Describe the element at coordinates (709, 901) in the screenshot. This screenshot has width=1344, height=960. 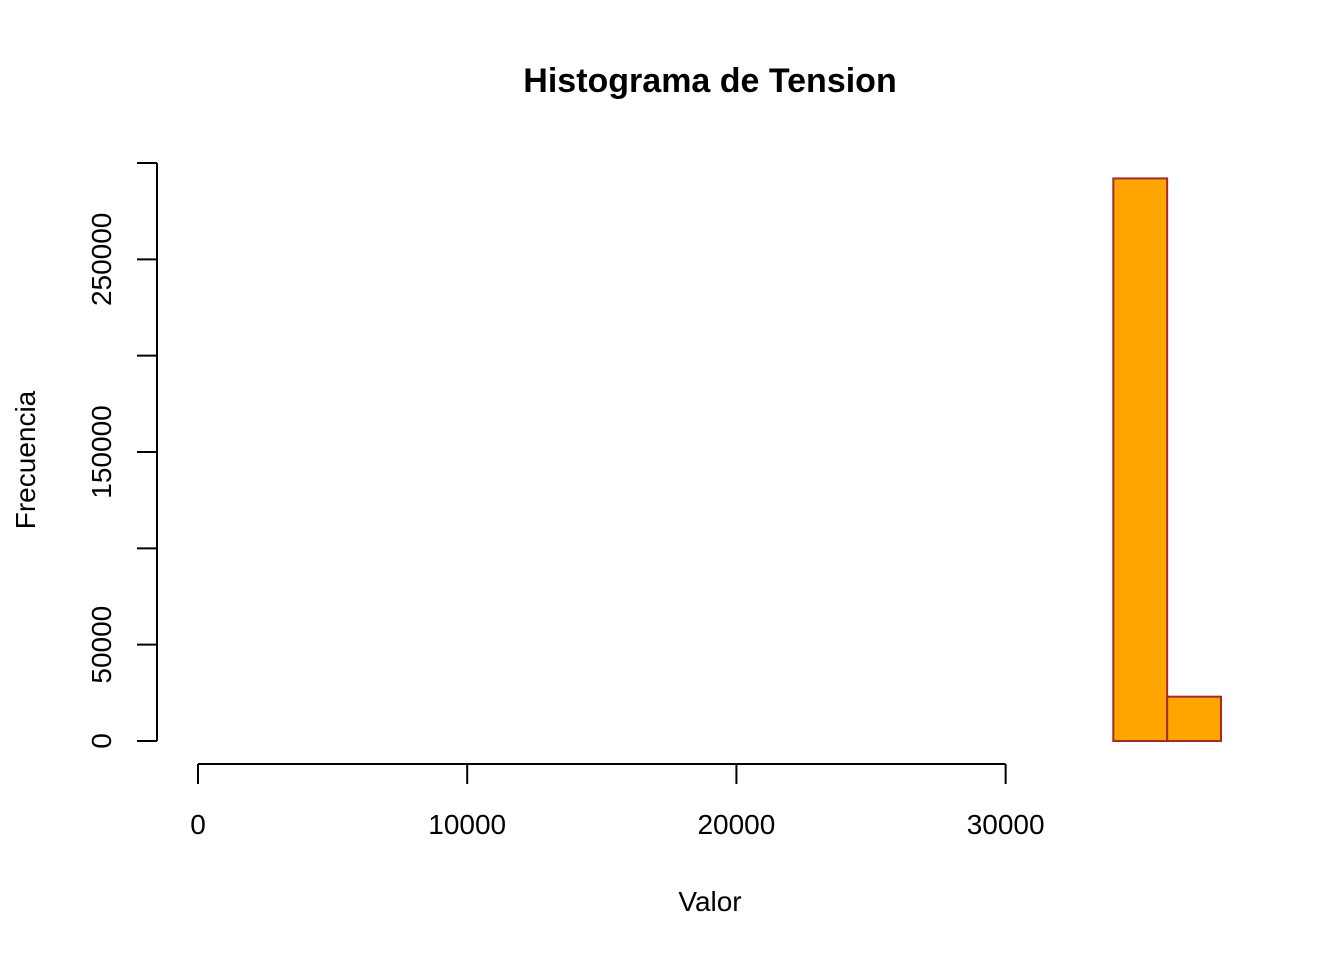
I see `x-axis-label: Valor` at that location.